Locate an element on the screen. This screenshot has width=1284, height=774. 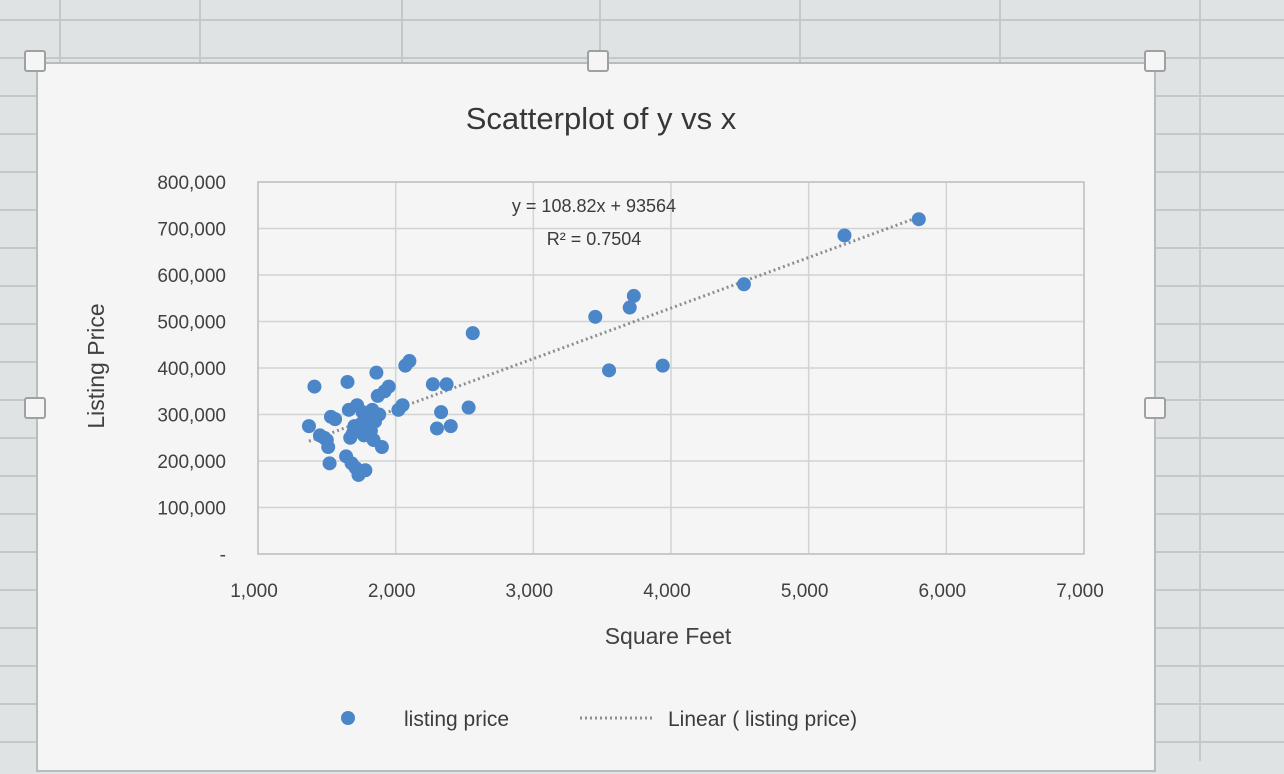
resize-handle-top-center is located at coordinates (598, 61).